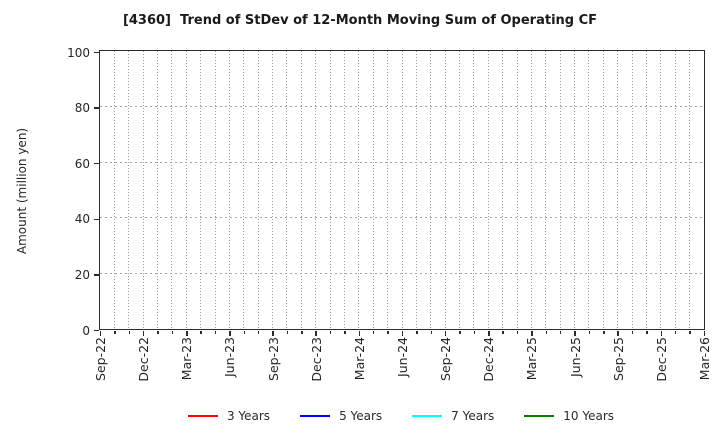 The height and width of the screenshot is (440, 720). Describe the element at coordinates (82, 108) in the screenshot. I see `y-tick-label: 80` at that location.